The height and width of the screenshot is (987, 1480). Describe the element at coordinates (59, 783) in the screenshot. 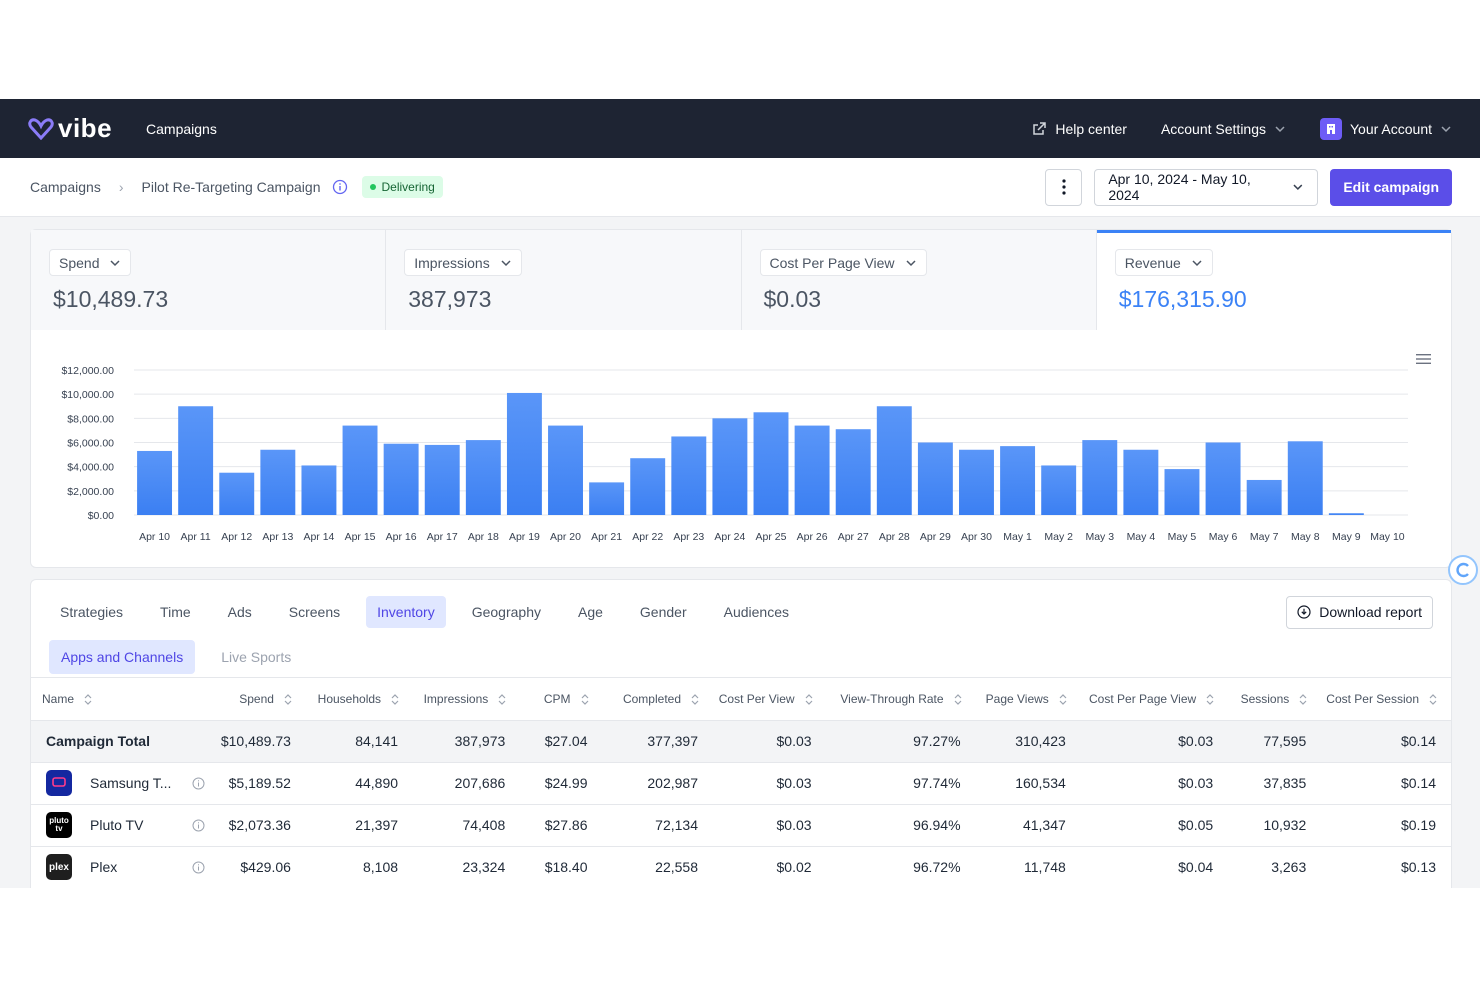

I see `samsung-logo-icon` at that location.